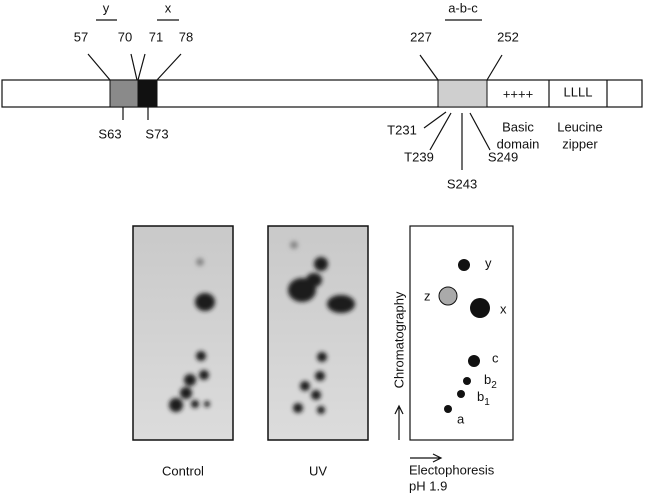 The height and width of the screenshot is (495, 648). I want to click on domain-label: domain, so click(518, 143).